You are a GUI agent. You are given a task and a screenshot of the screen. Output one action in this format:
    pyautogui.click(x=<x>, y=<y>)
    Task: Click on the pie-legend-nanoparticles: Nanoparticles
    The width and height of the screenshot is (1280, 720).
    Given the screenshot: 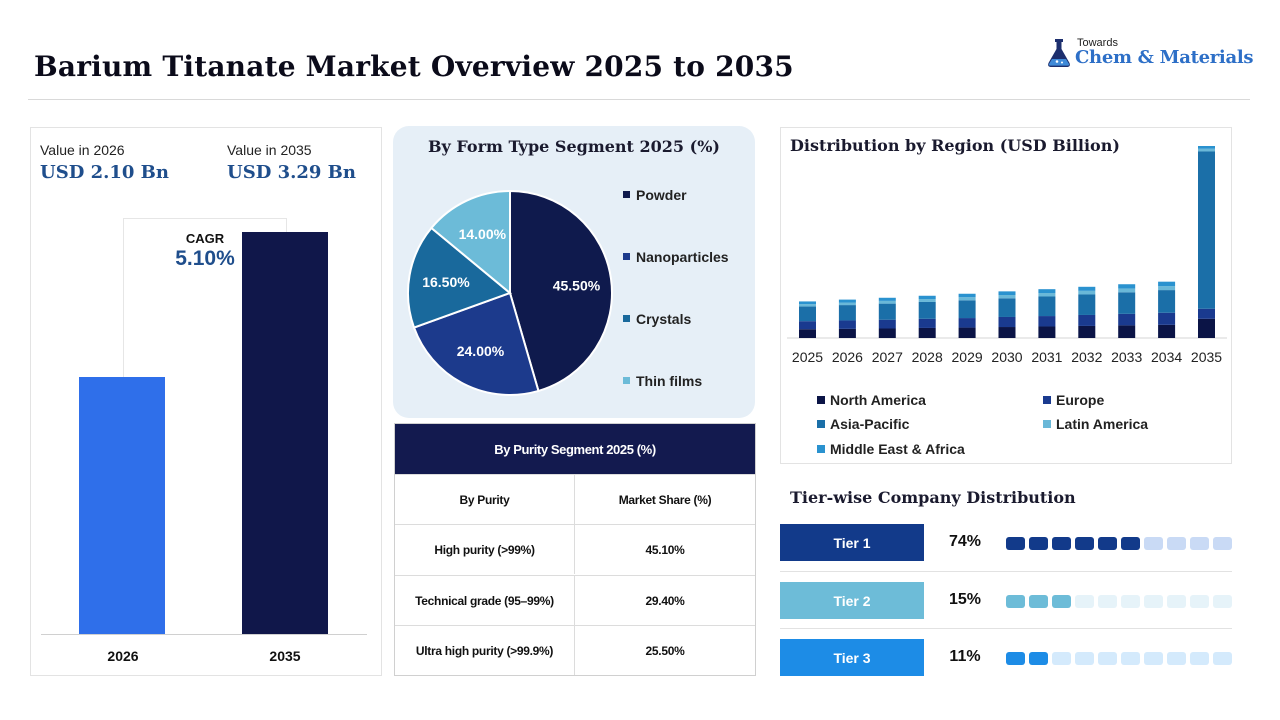 What is the action you would take?
    pyautogui.click(x=676, y=257)
    